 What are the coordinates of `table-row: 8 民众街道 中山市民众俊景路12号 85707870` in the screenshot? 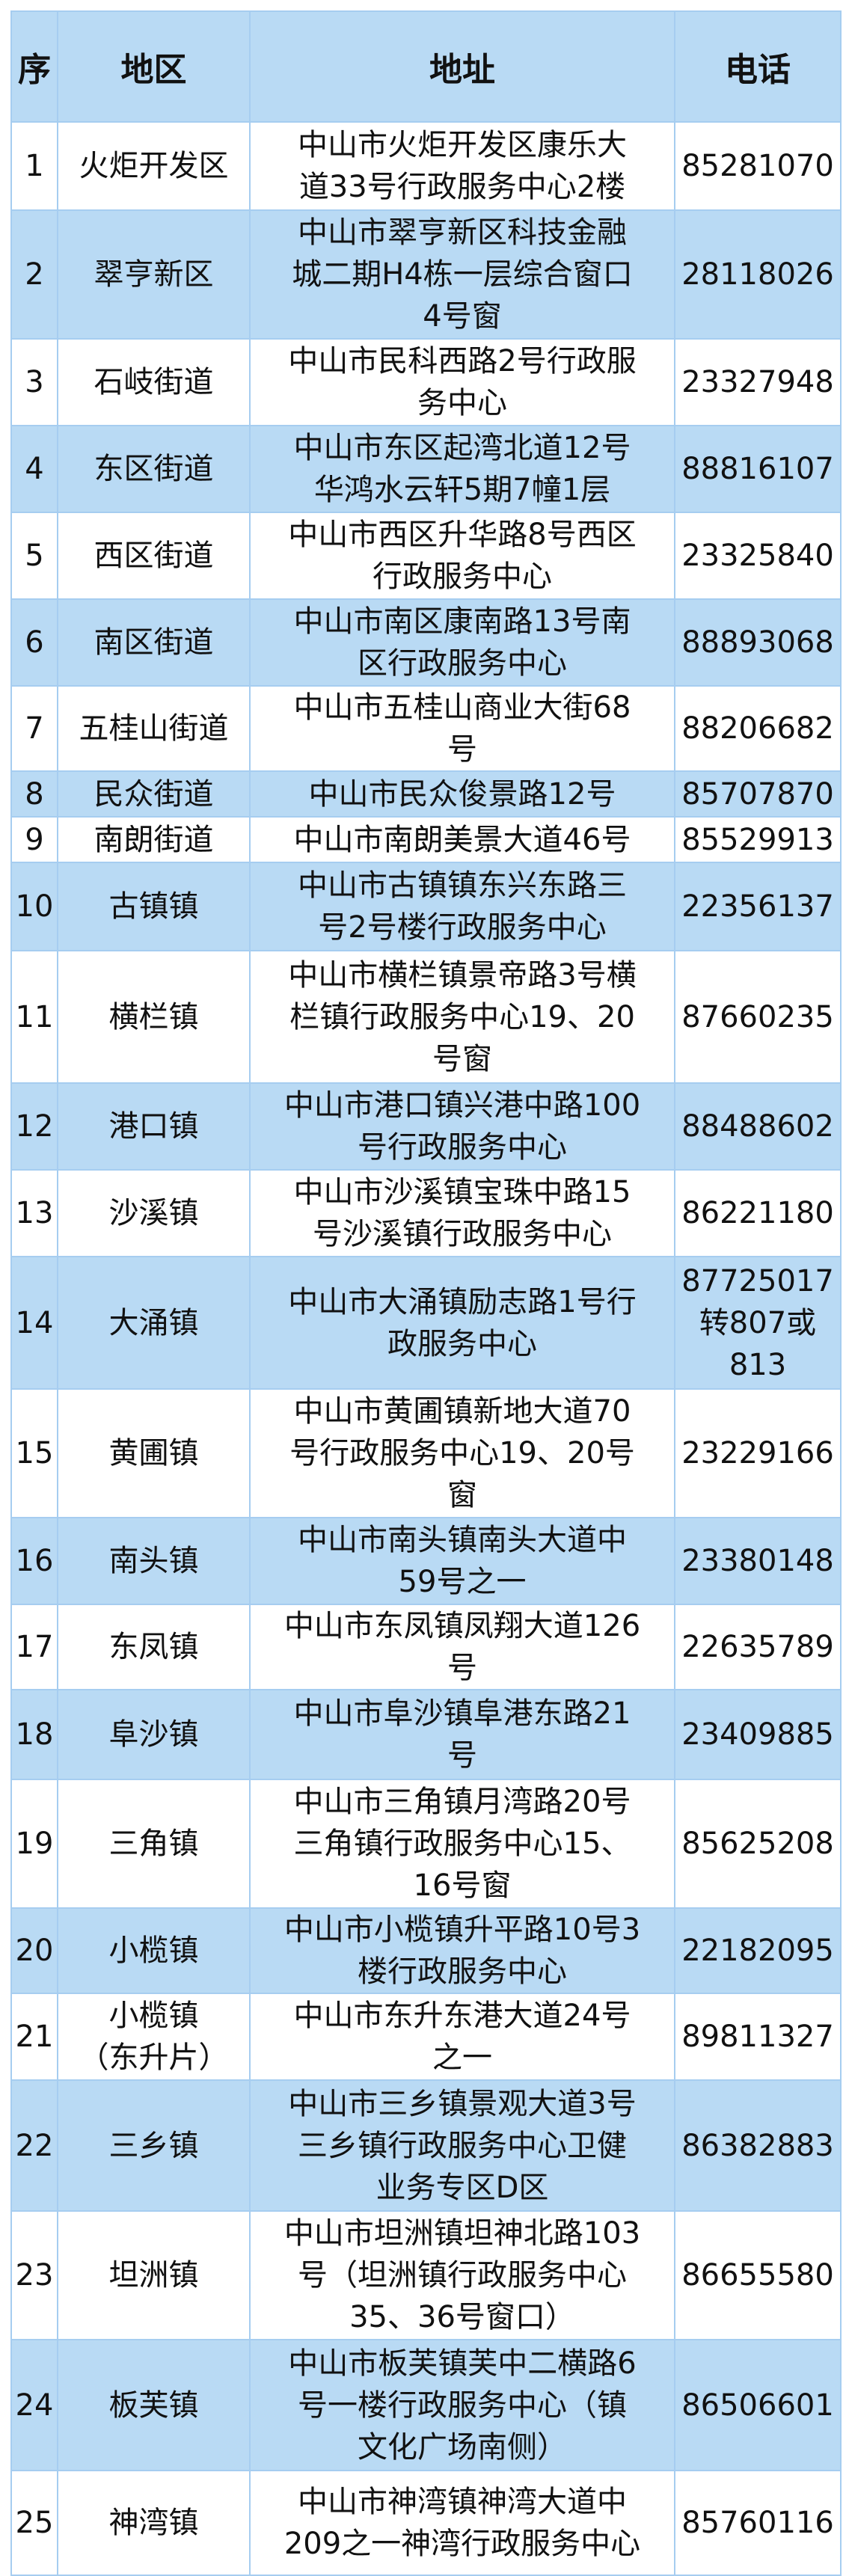 It's located at (426, 794).